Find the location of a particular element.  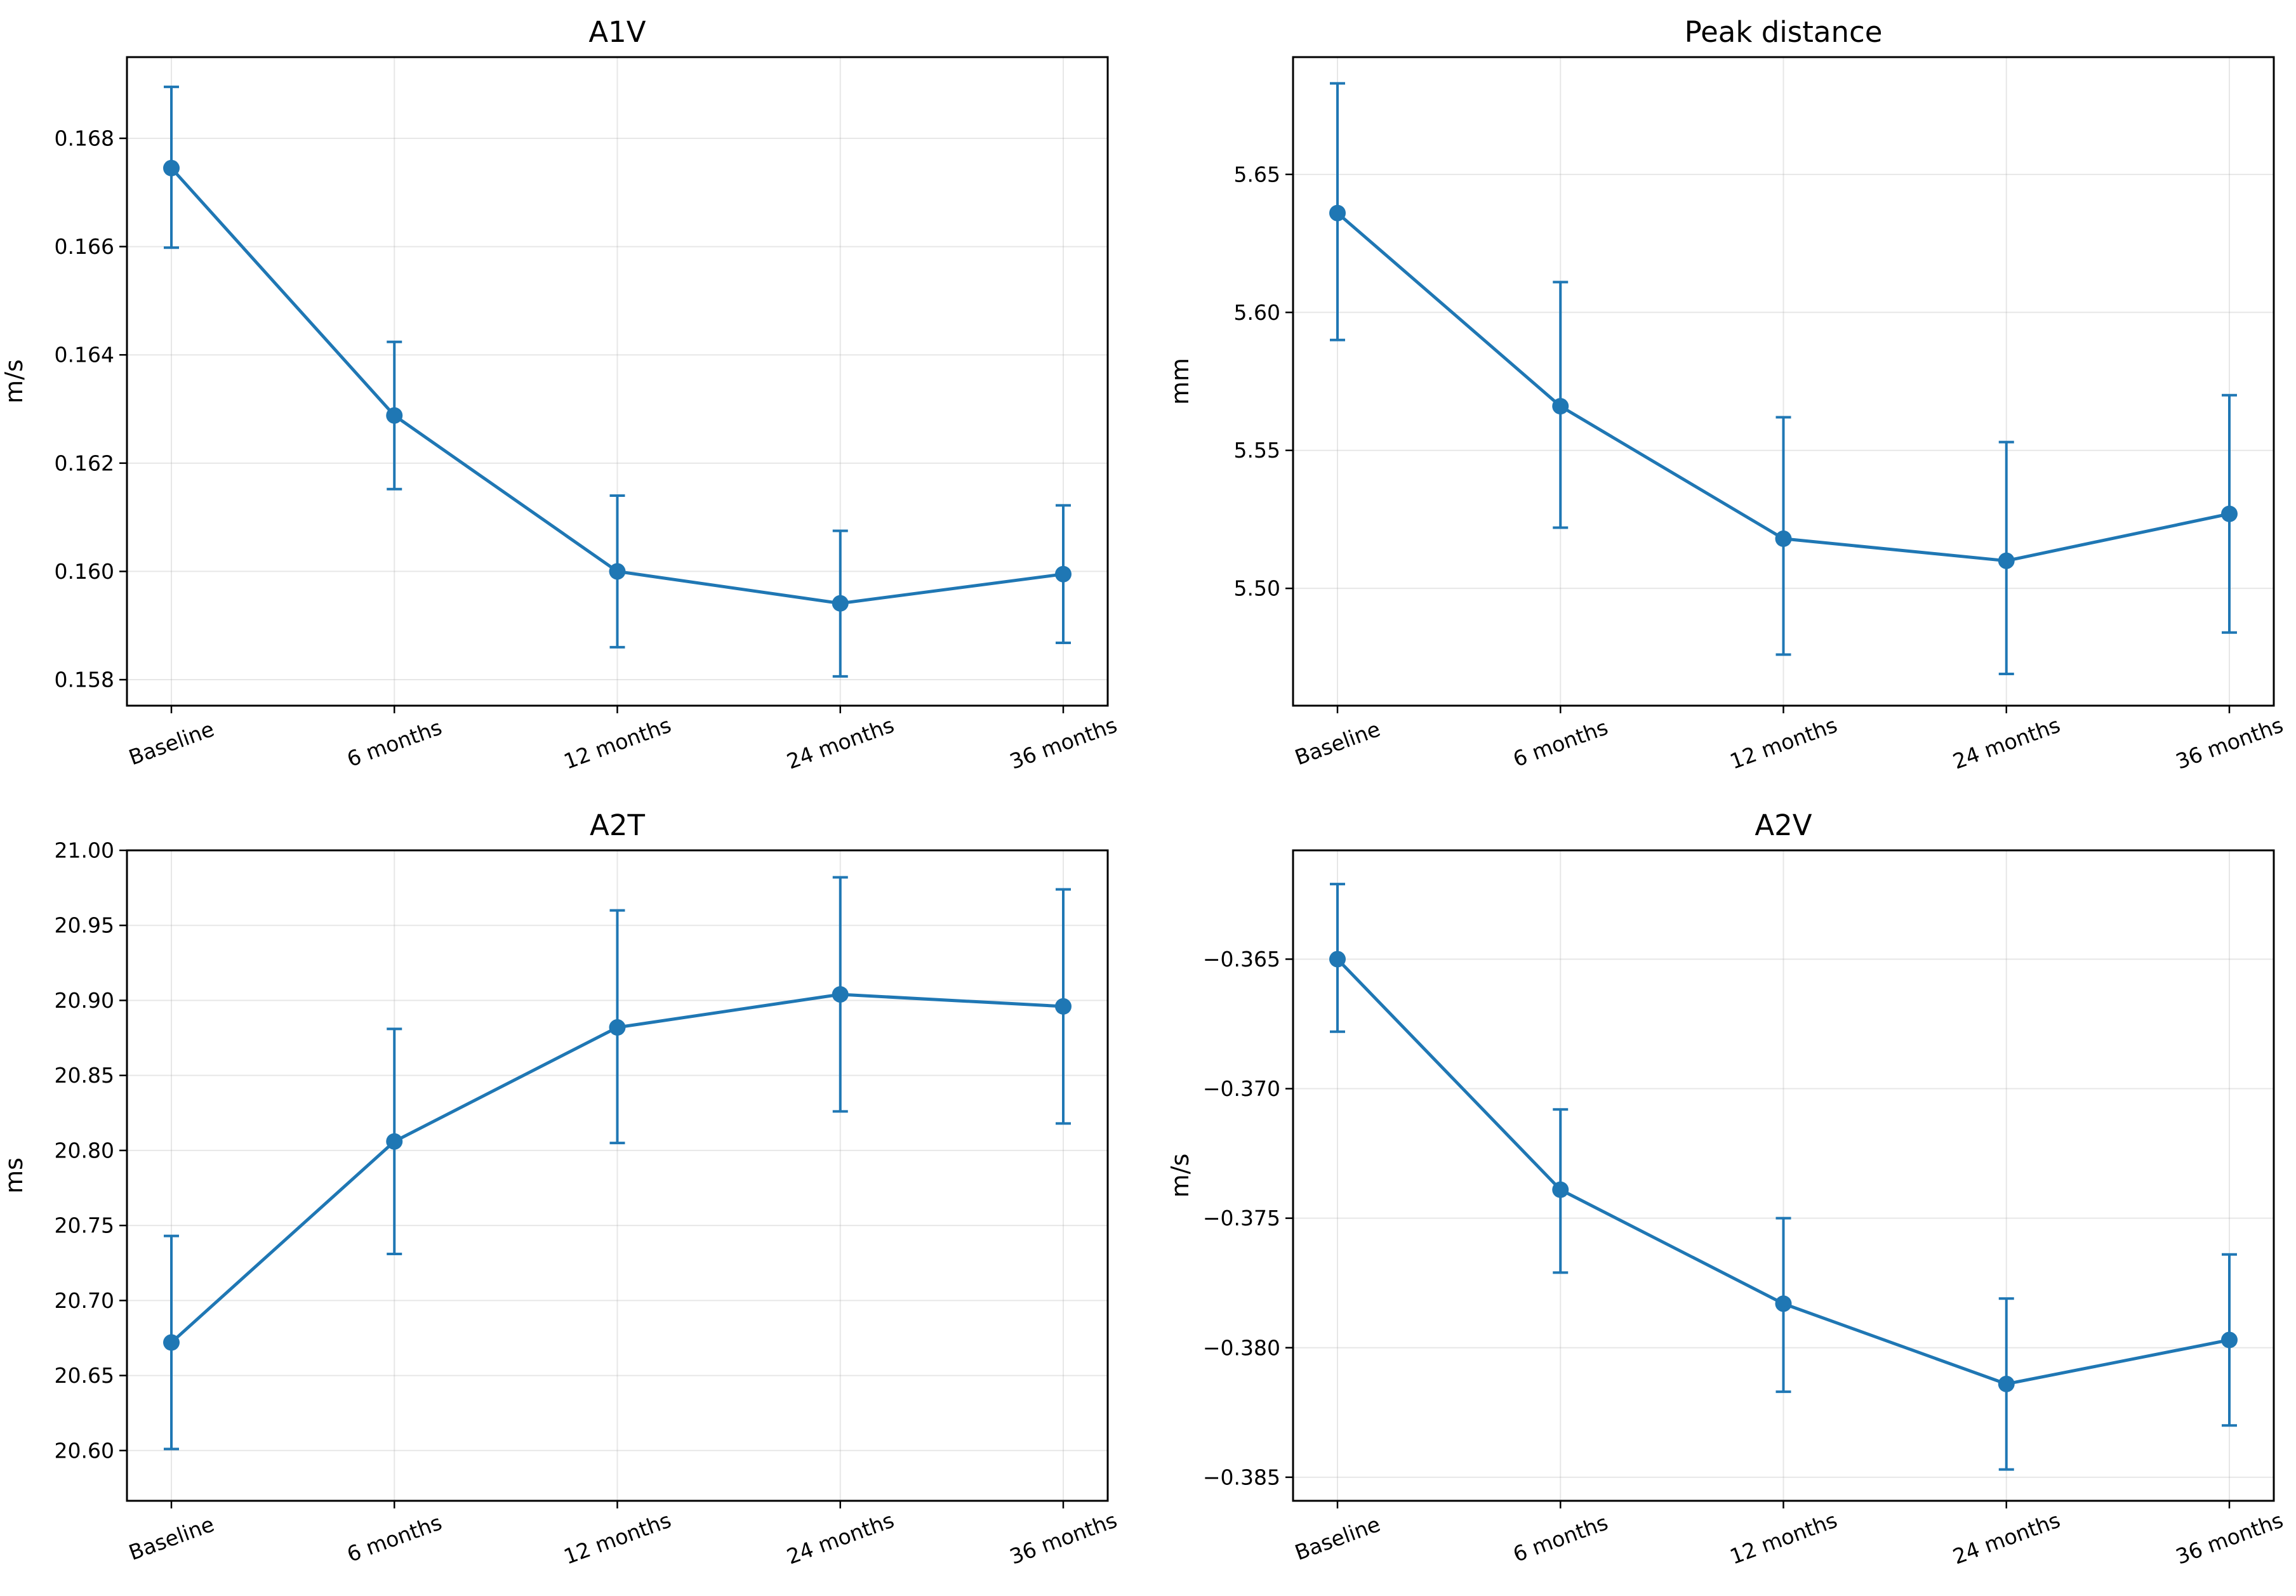

y-tick-label: −0.385 is located at coordinates (1241, 1477).